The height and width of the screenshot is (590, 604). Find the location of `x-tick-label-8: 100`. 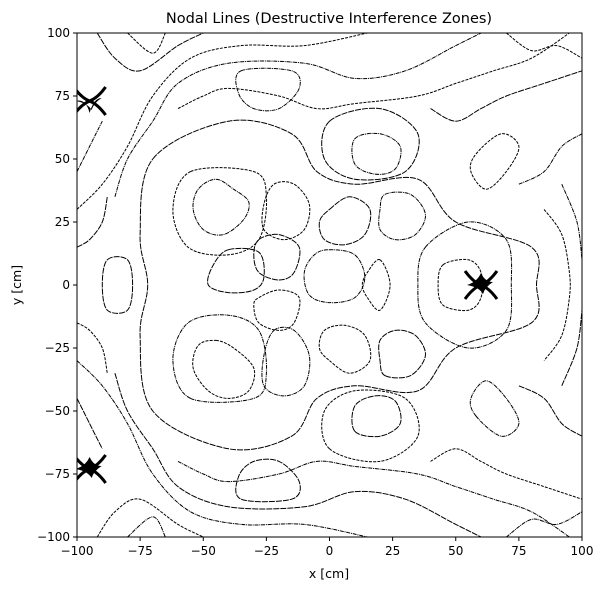

x-tick-label-8: 100 is located at coordinates (582, 551).